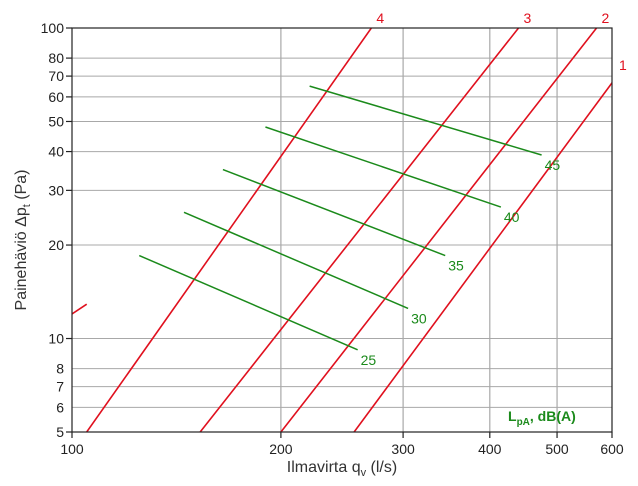 This screenshot has height=486, width=638. I want to click on x-tick-labels: 100 200 300 400 500 600, so click(342, 449).